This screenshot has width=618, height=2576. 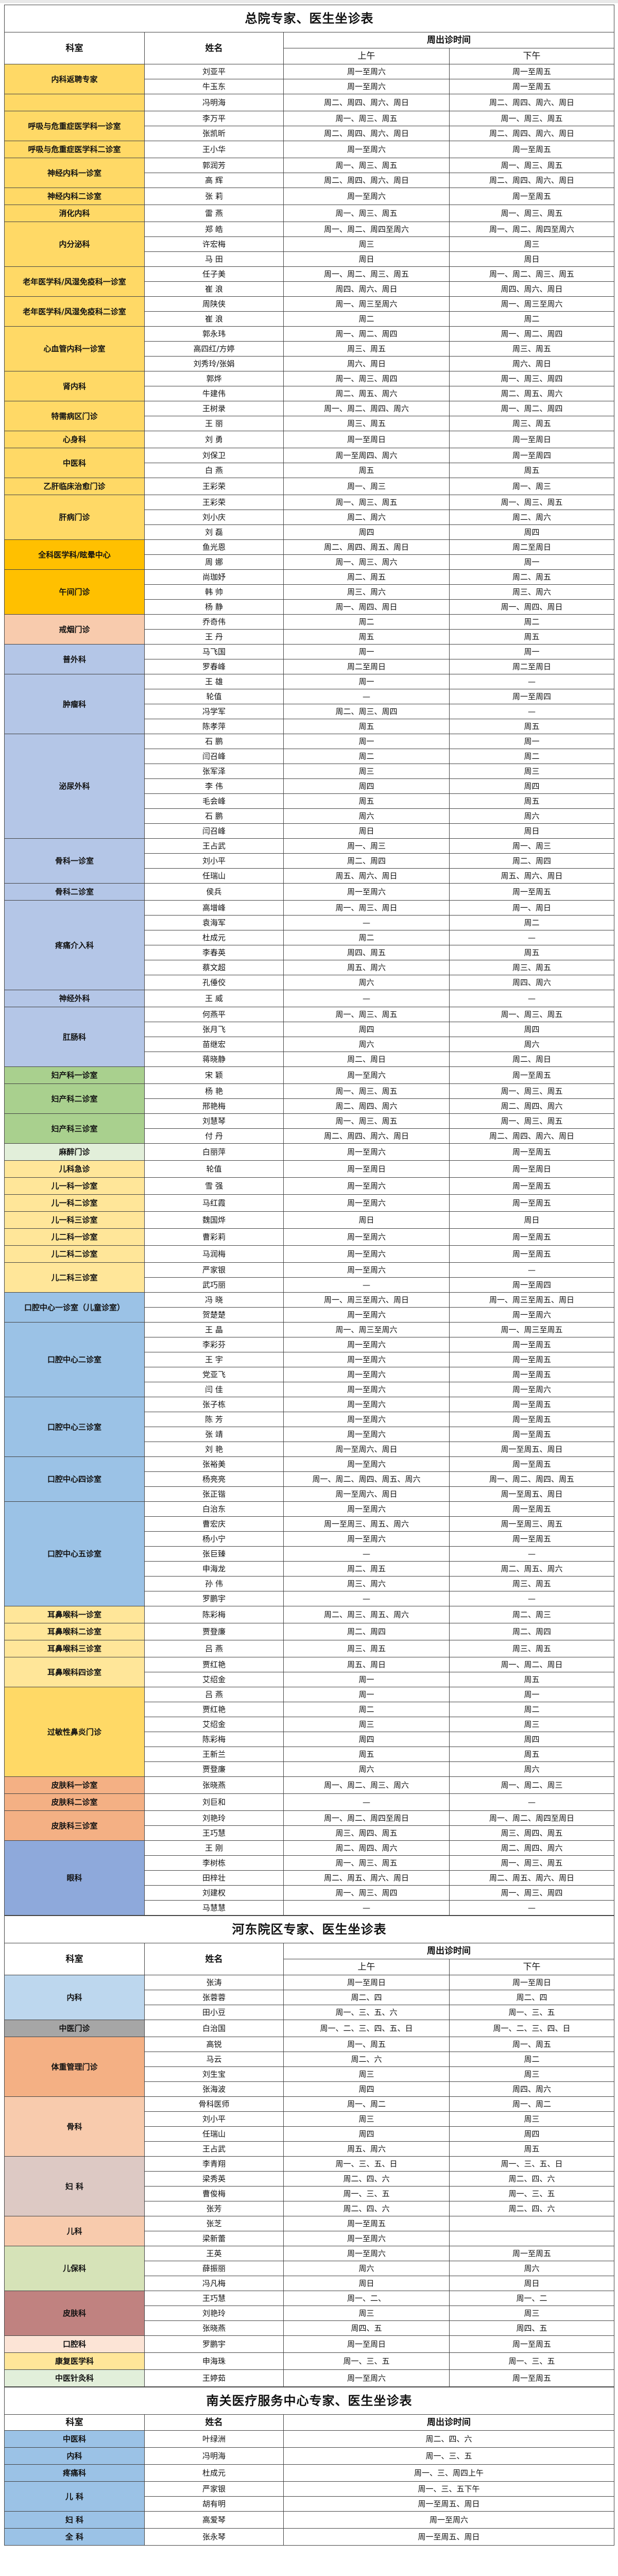 What do you see at coordinates (366, 1848) in the screenshot?
I see `morning-schedule: 周二、周四、周六` at bounding box center [366, 1848].